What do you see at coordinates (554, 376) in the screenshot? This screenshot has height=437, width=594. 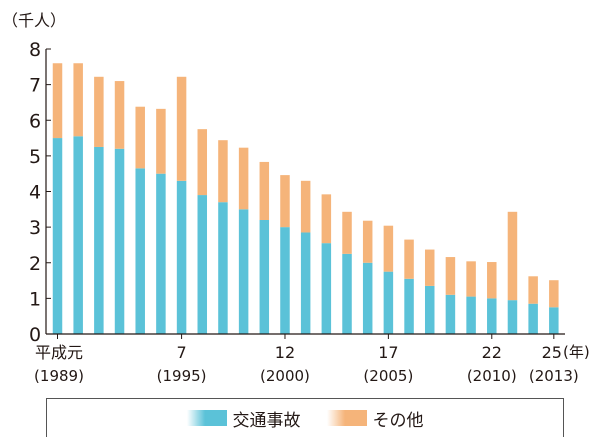 I see `x-tick-label-year: (2013)` at bounding box center [554, 376].